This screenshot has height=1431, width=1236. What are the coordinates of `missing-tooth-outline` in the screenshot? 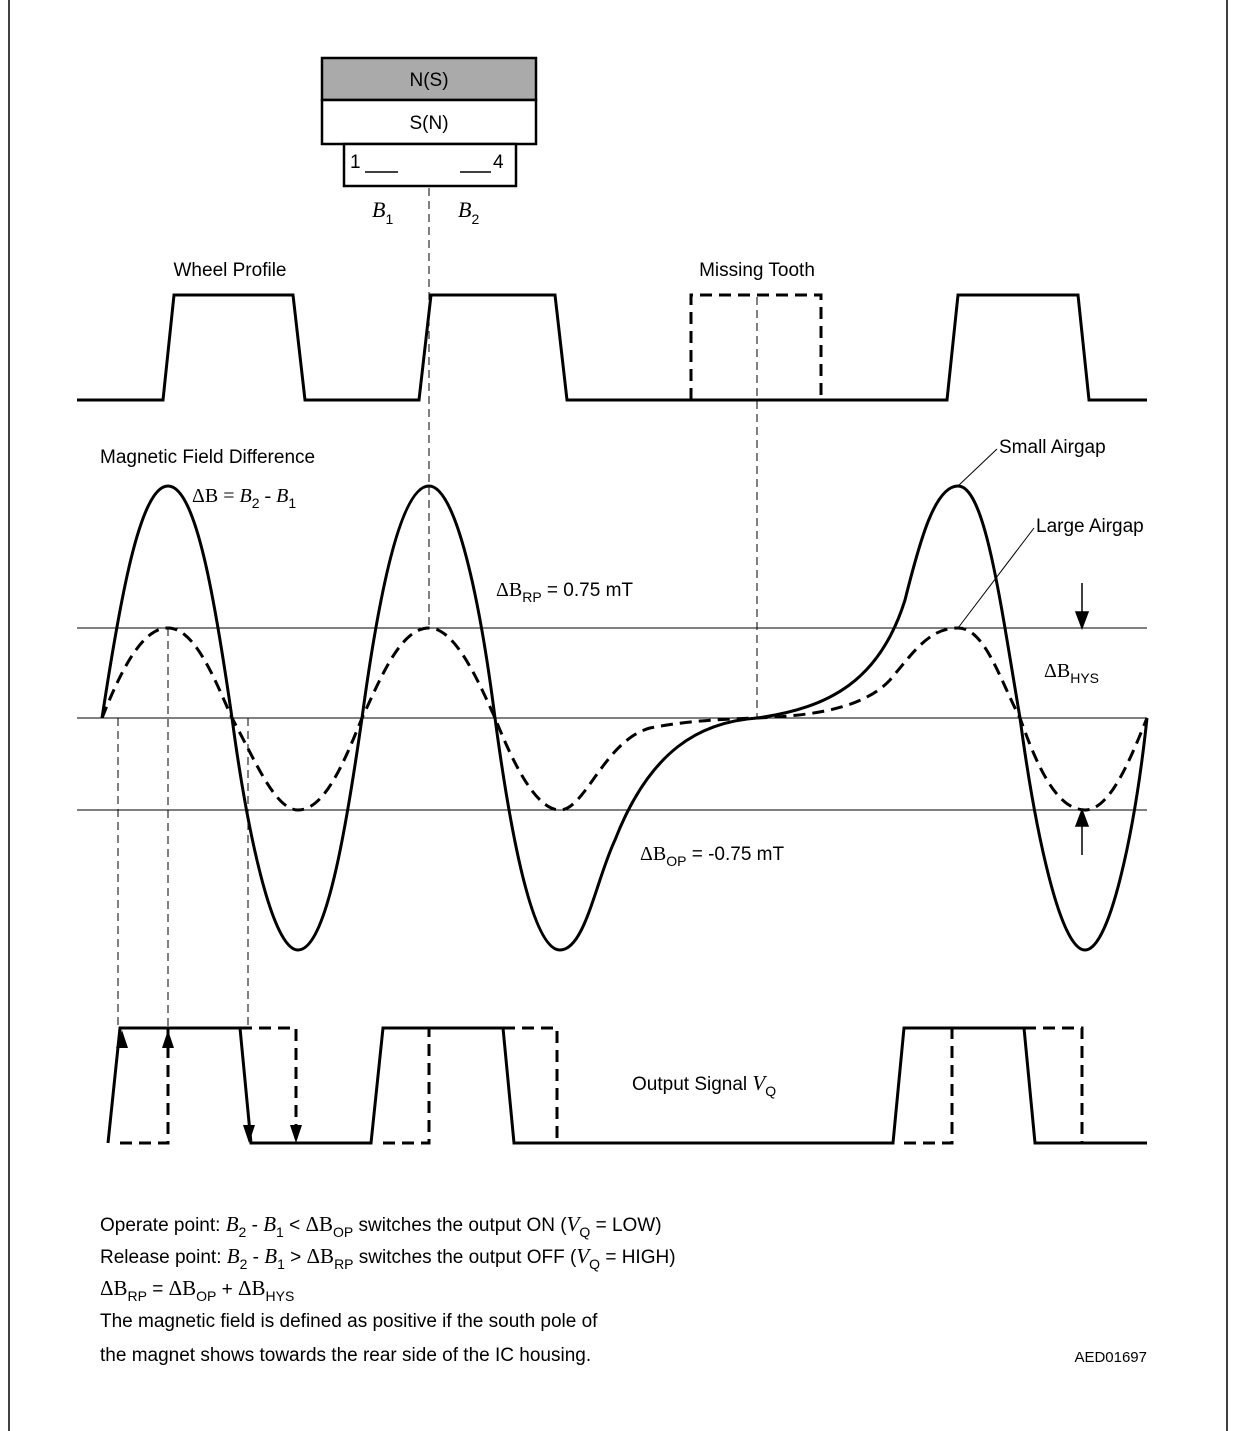 It's located at (756, 346).